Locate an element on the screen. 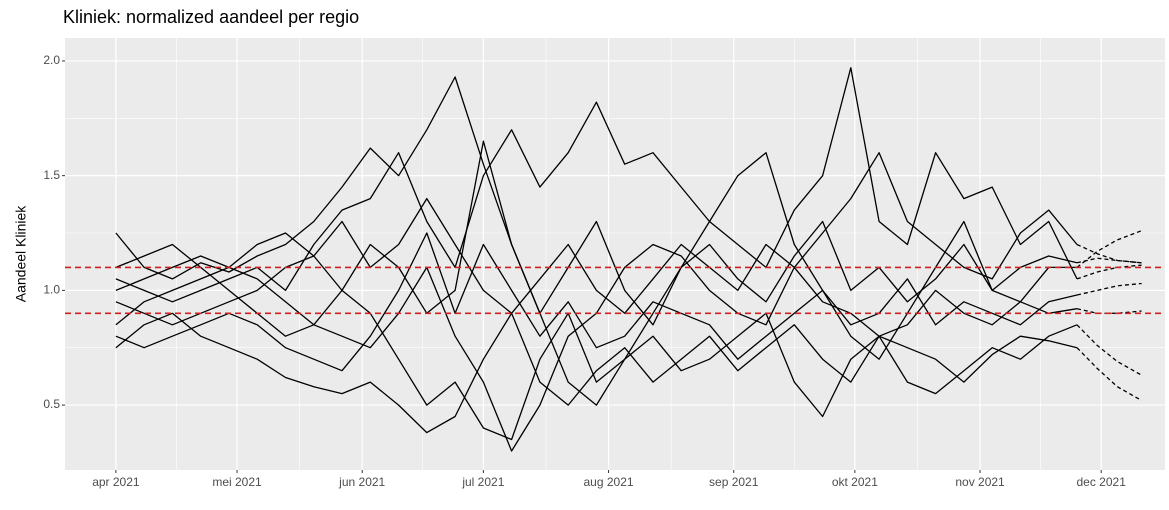 This screenshot has height=510, width=1169. y-tick-label: 1.0 is located at coordinates (51, 290).